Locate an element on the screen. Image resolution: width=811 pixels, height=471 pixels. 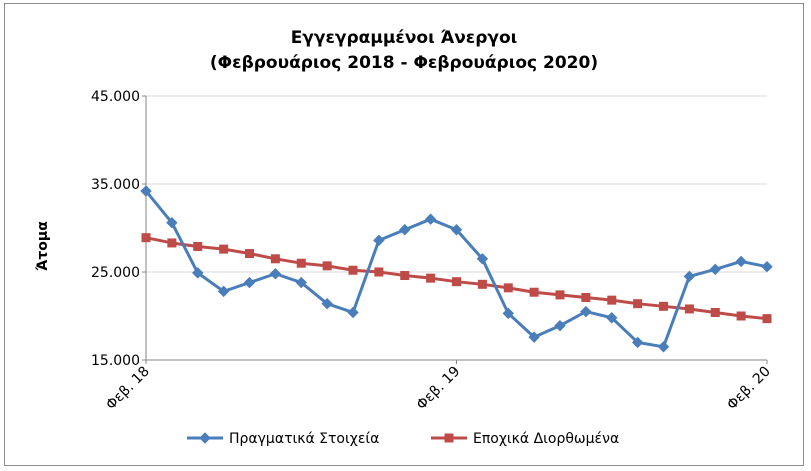
legend-item: Πραγματικά Στοιχεία is located at coordinates (283, 439).